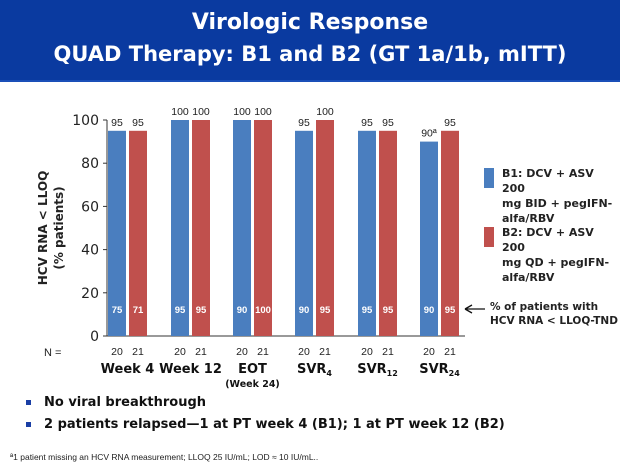 The width and height of the screenshot is (620, 469). I want to click on category-sublabel: (Week 24), so click(252, 384).